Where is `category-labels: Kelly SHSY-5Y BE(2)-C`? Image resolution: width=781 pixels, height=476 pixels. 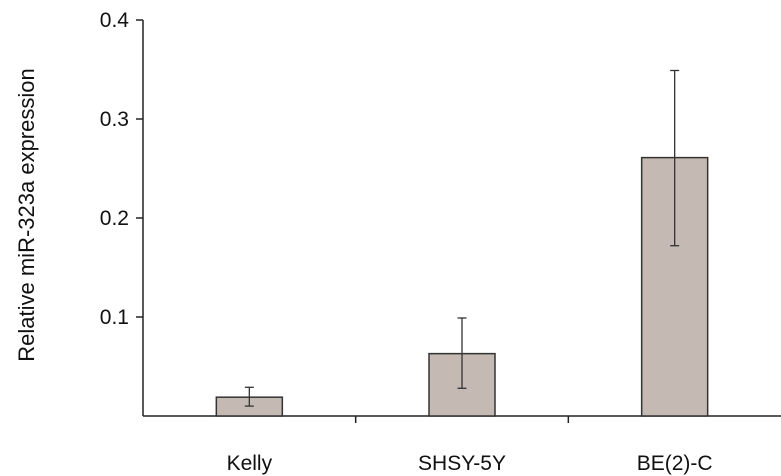 category-labels: Kelly SHSY-5Y BE(2)-C is located at coordinates (470, 463).